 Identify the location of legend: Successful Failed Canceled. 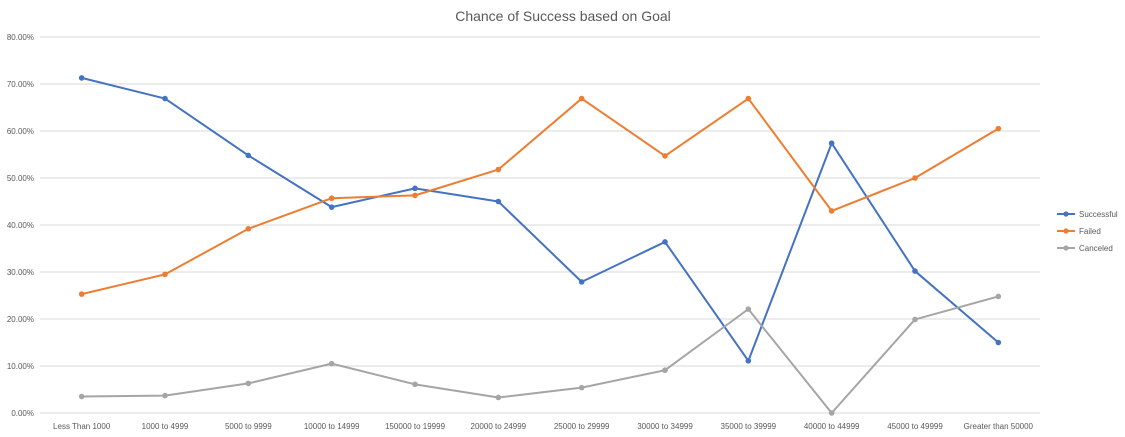
(1087, 231).